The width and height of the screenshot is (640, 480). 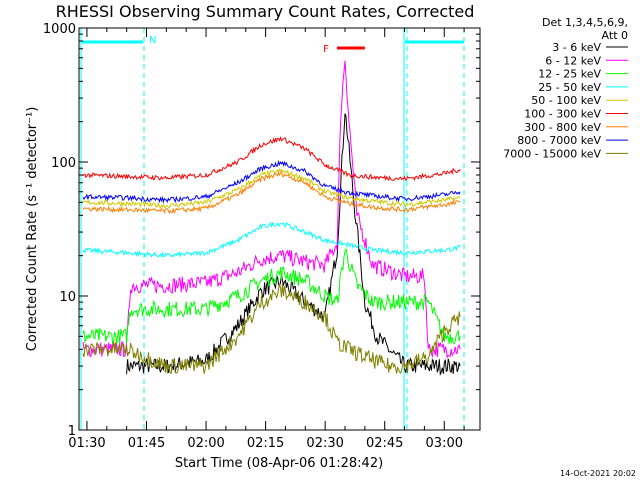 What do you see at coordinates (566, 100) in the screenshot?
I see `legend-label: 50 - 100 keV` at bounding box center [566, 100].